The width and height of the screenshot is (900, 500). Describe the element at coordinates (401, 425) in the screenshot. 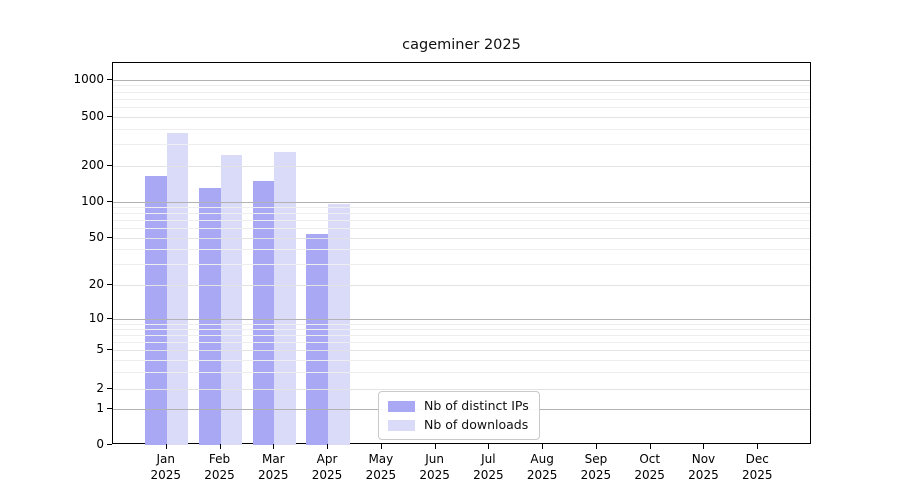

I see `legend-swatch-downloads` at that location.